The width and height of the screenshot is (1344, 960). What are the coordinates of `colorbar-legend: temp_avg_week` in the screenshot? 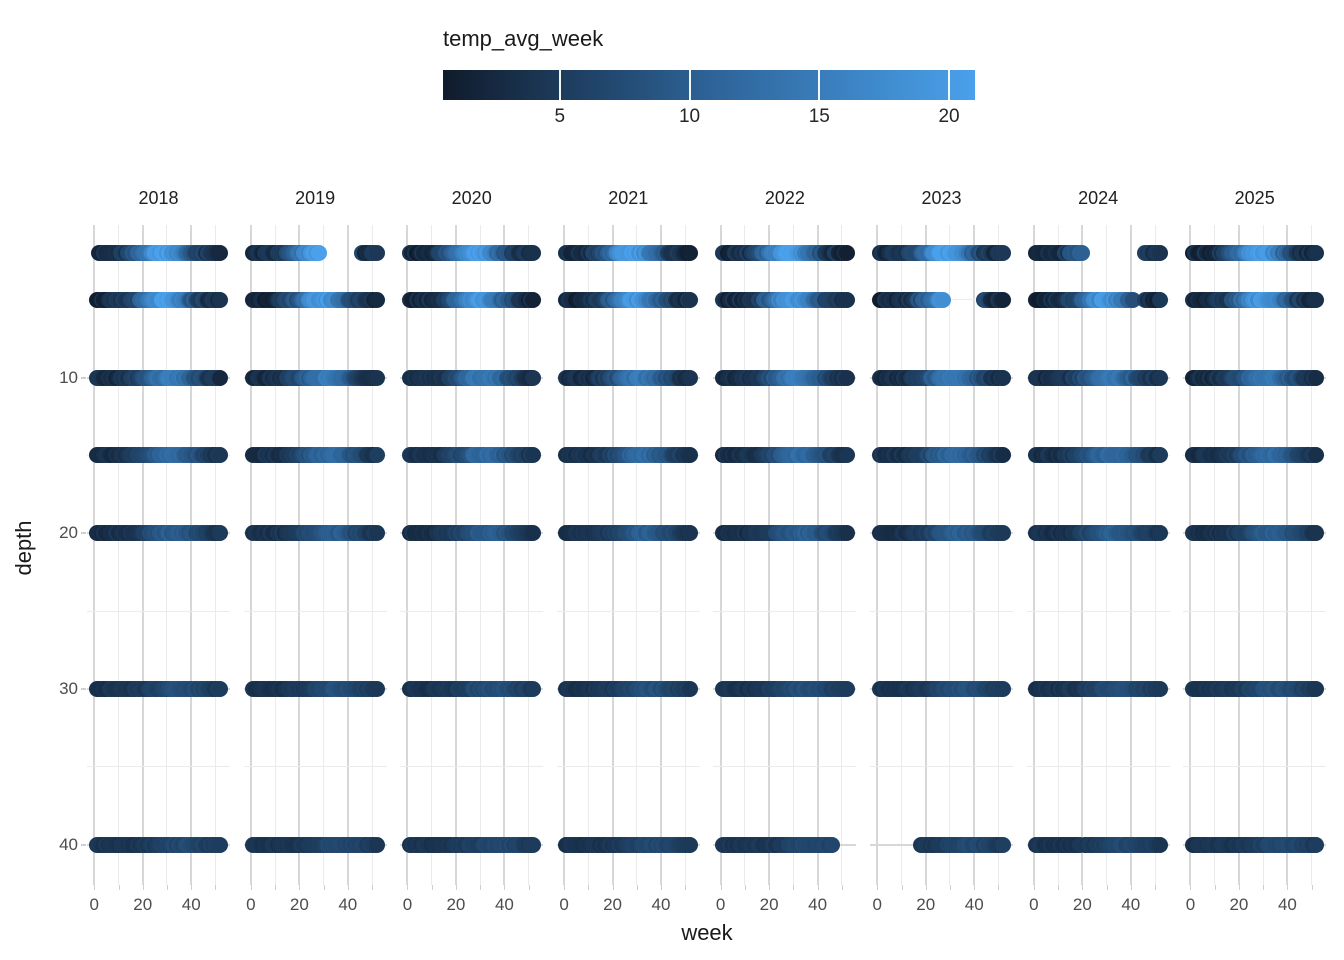 It's located at (523, 39).